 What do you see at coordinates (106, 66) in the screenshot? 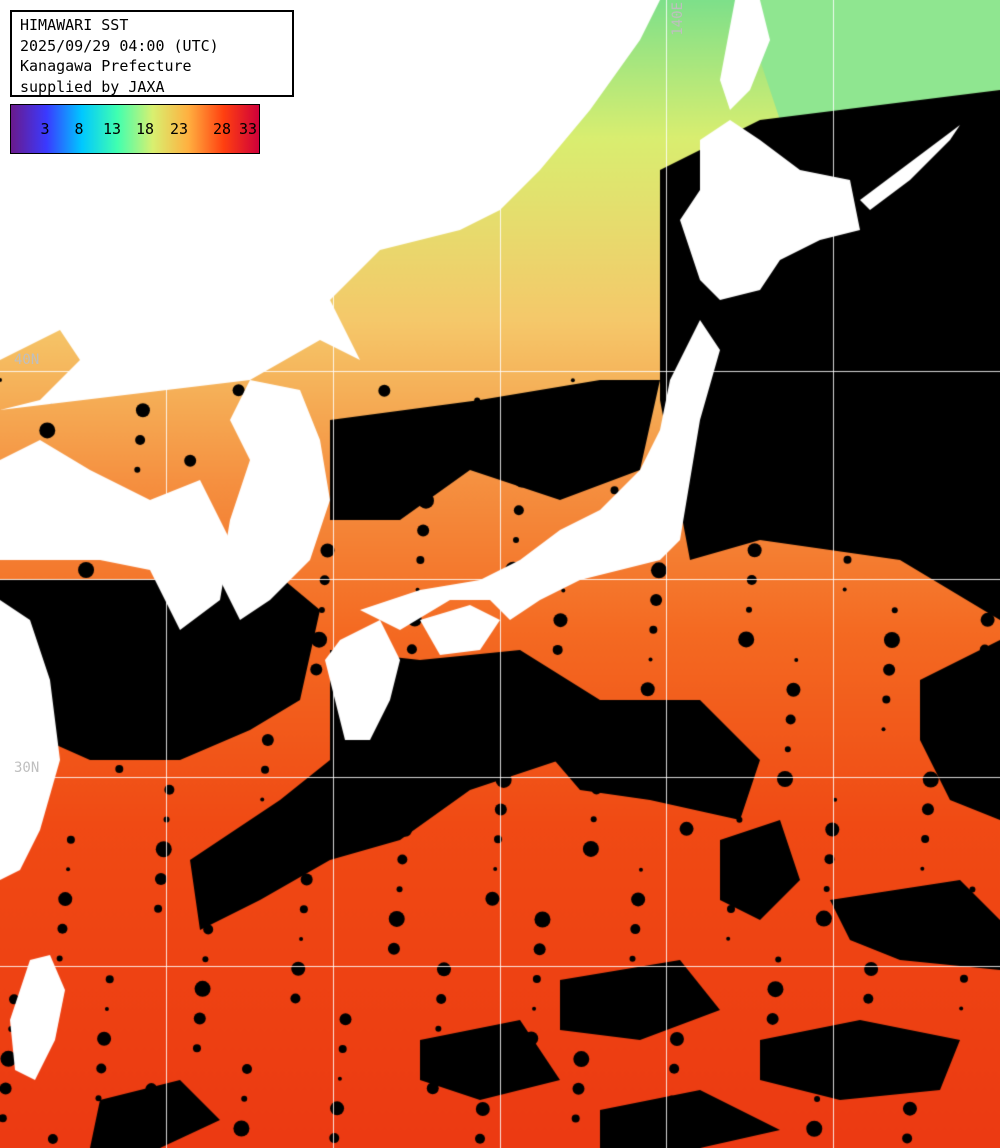
I see `title-region: Kanagawa Prefecture` at bounding box center [106, 66].